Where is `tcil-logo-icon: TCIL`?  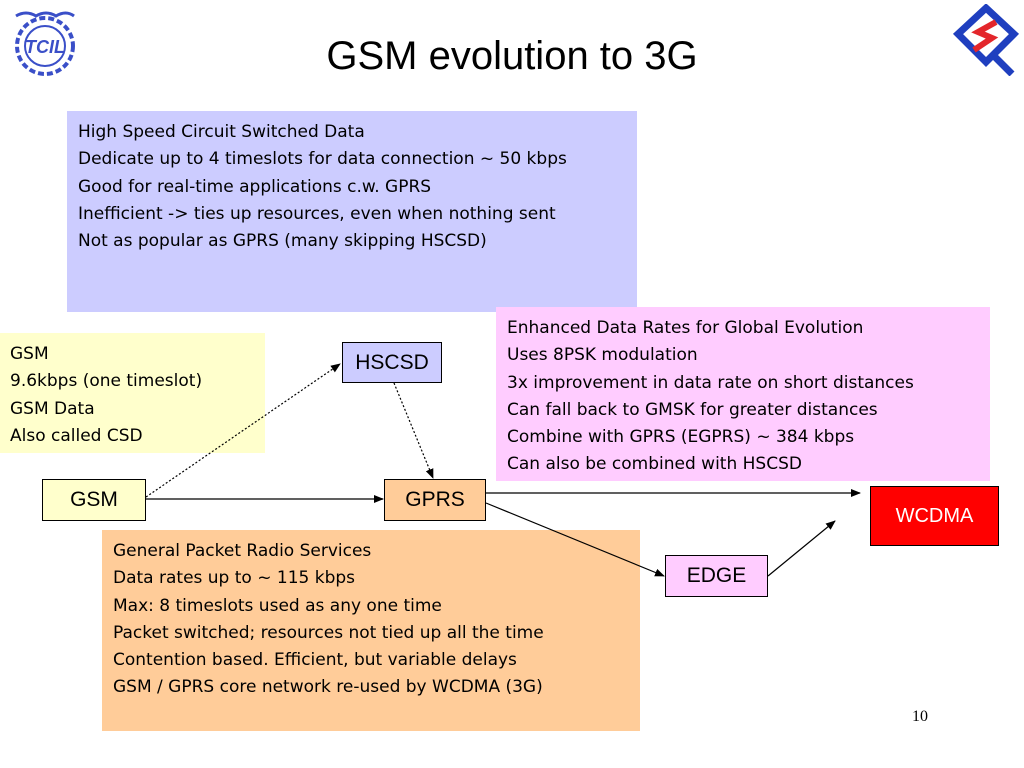 tcil-logo-icon: TCIL is located at coordinates (45, 43).